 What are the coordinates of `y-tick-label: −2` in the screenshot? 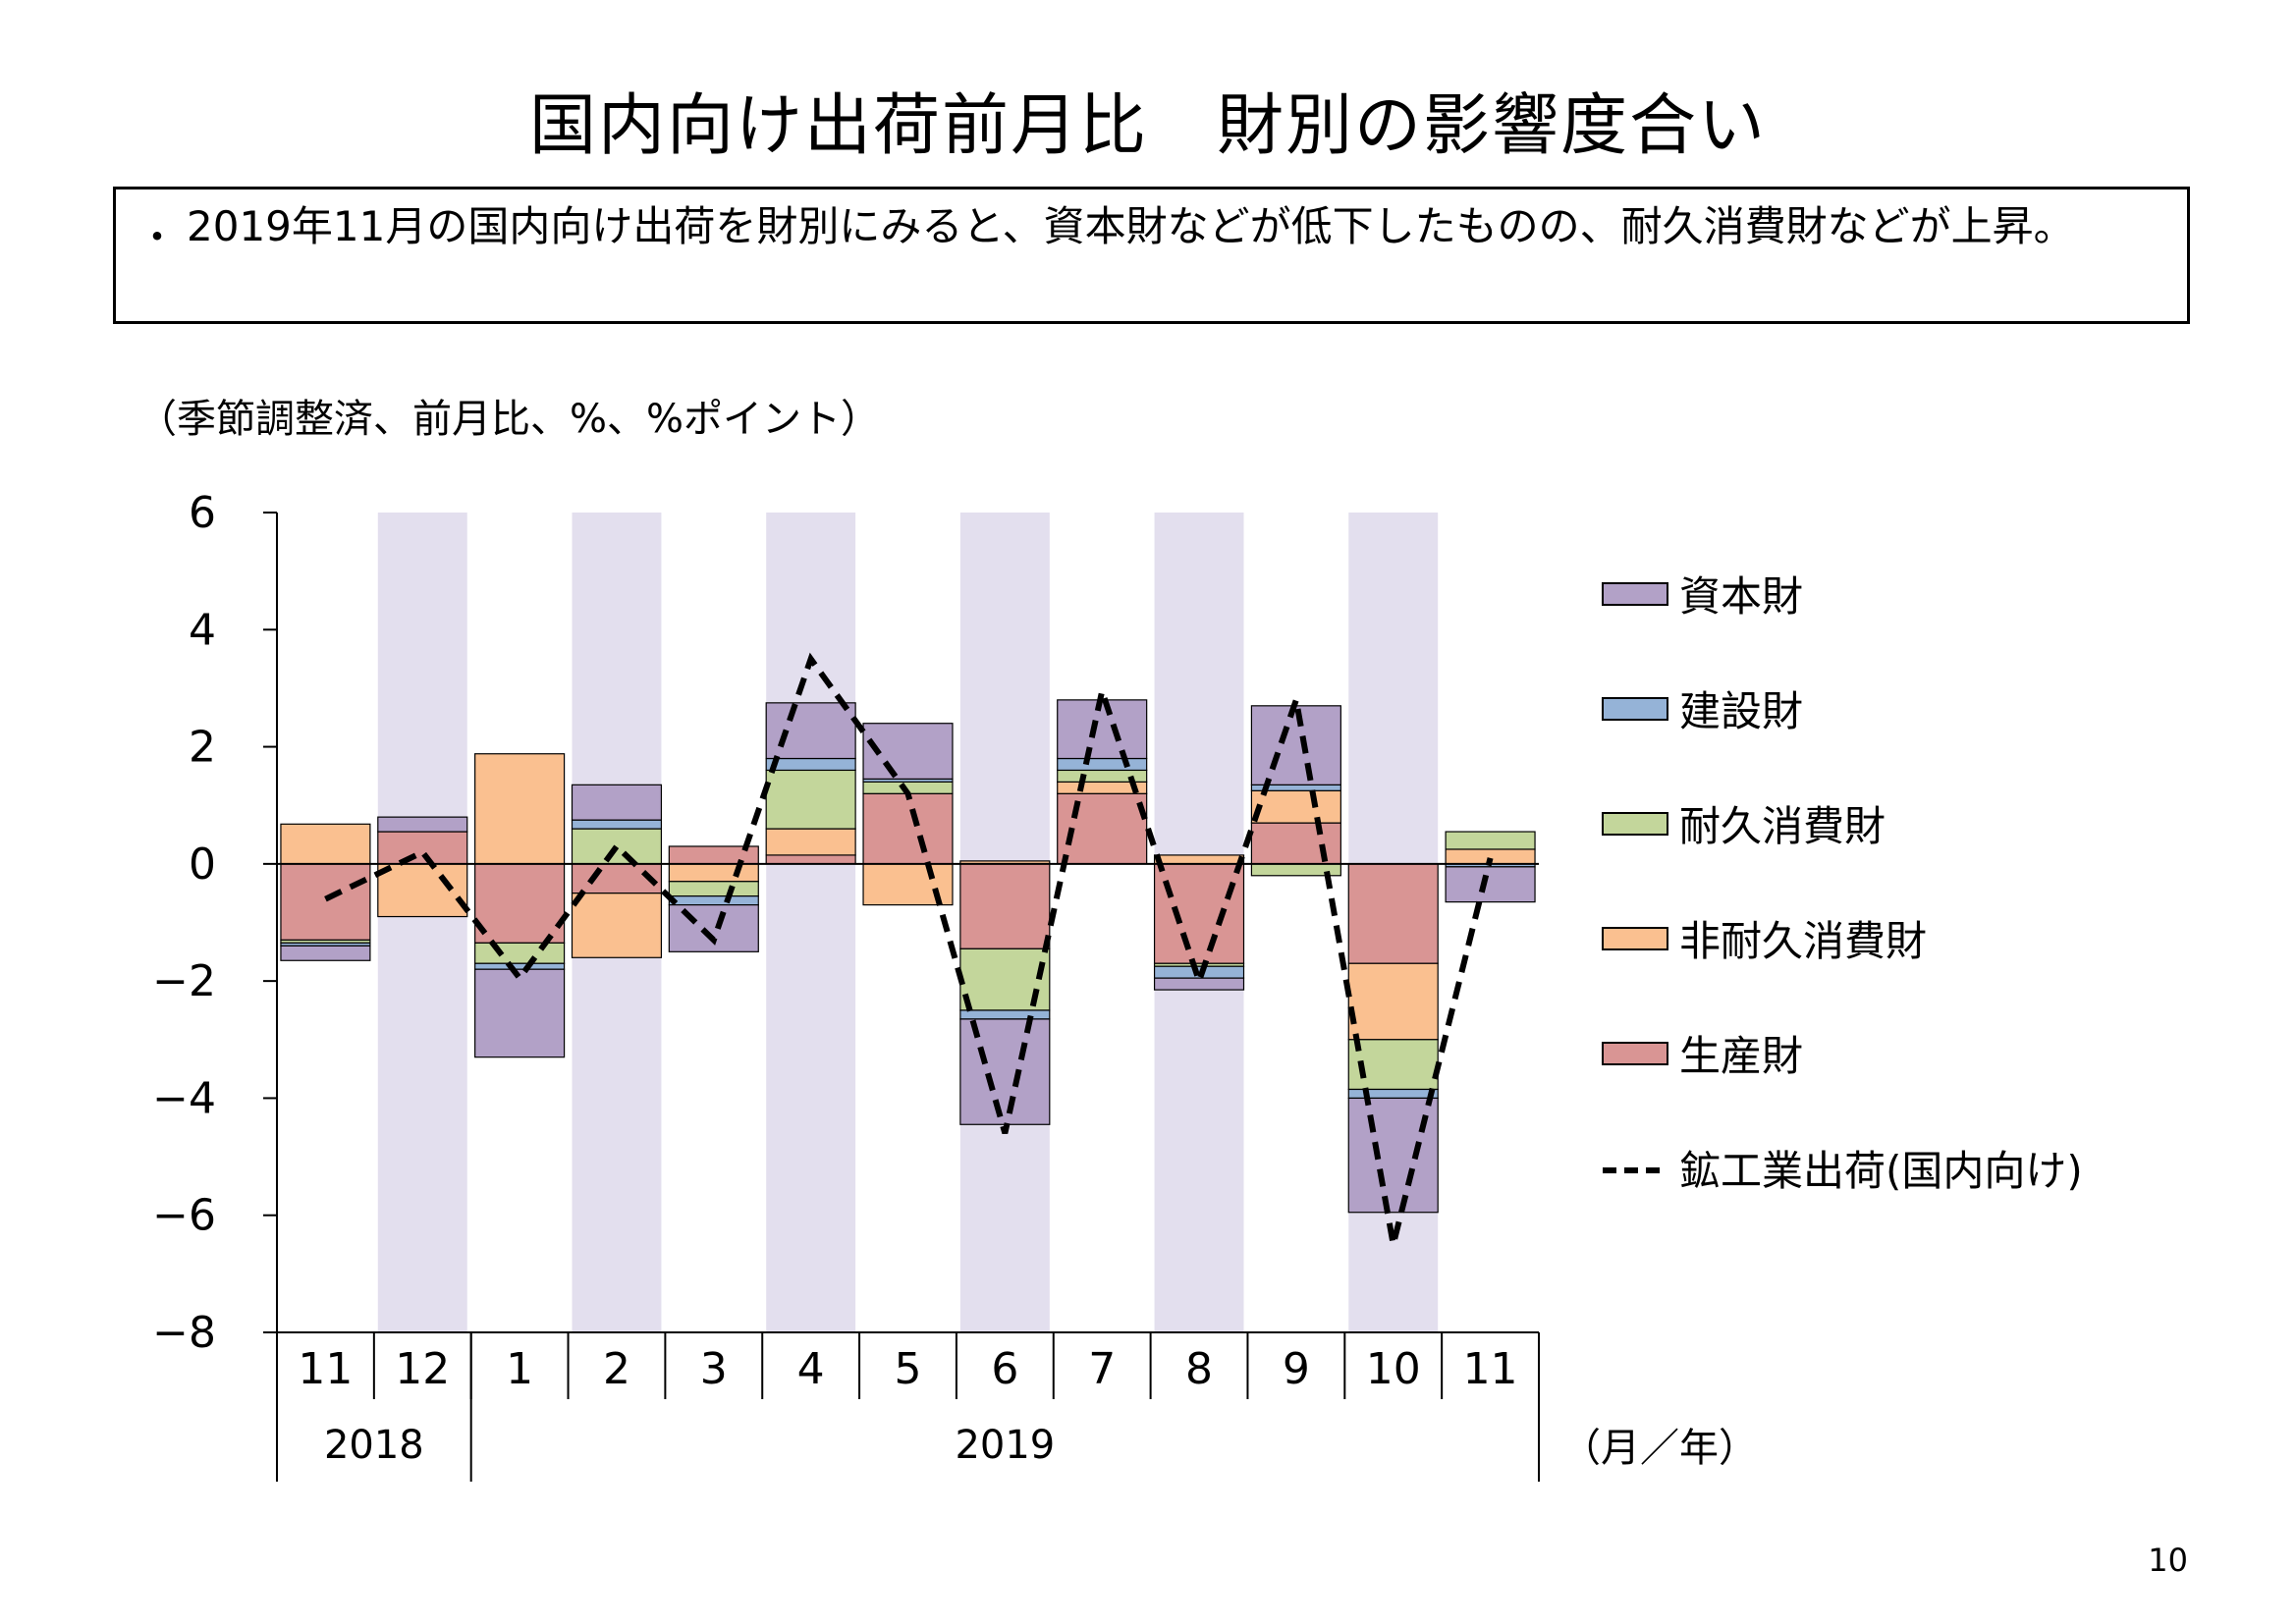 It's located at (184, 981).